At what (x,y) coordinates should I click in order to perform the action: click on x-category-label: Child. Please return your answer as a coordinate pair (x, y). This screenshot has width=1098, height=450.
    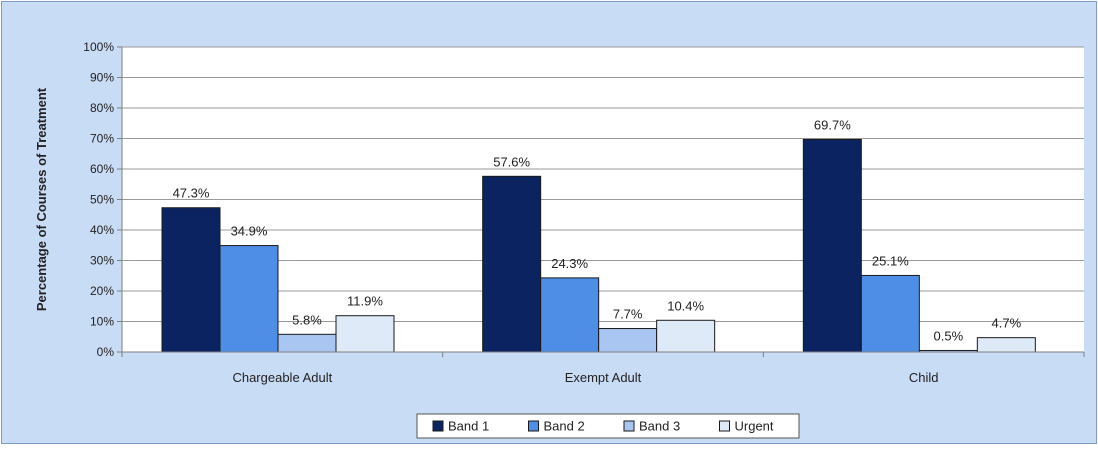
    Looking at the image, I should click on (924, 377).